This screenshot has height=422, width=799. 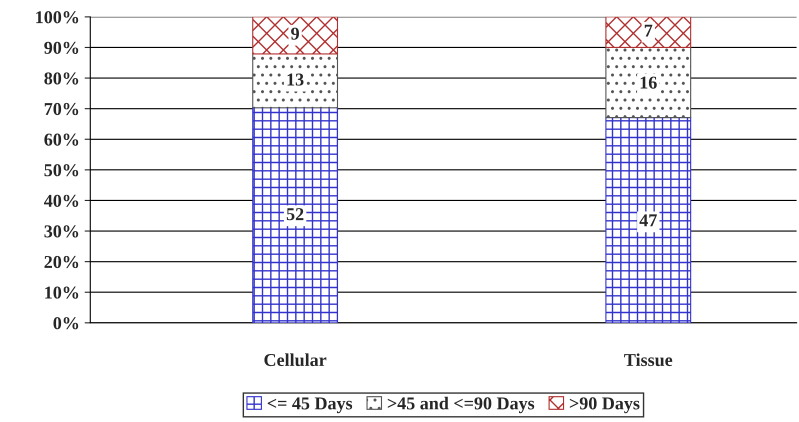 I want to click on y-tick-label: 10%, so click(x=61, y=292).